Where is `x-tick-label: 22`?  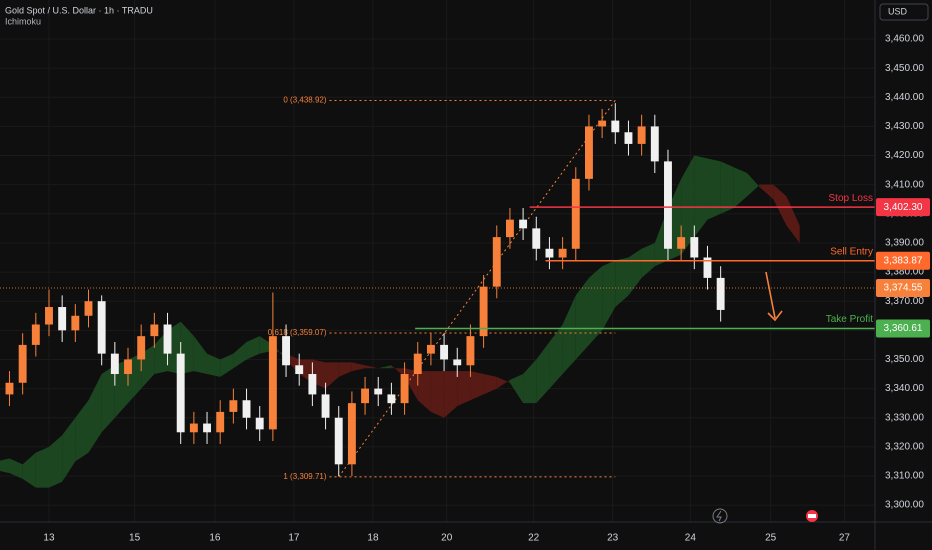
x-tick-label: 22 is located at coordinates (534, 538).